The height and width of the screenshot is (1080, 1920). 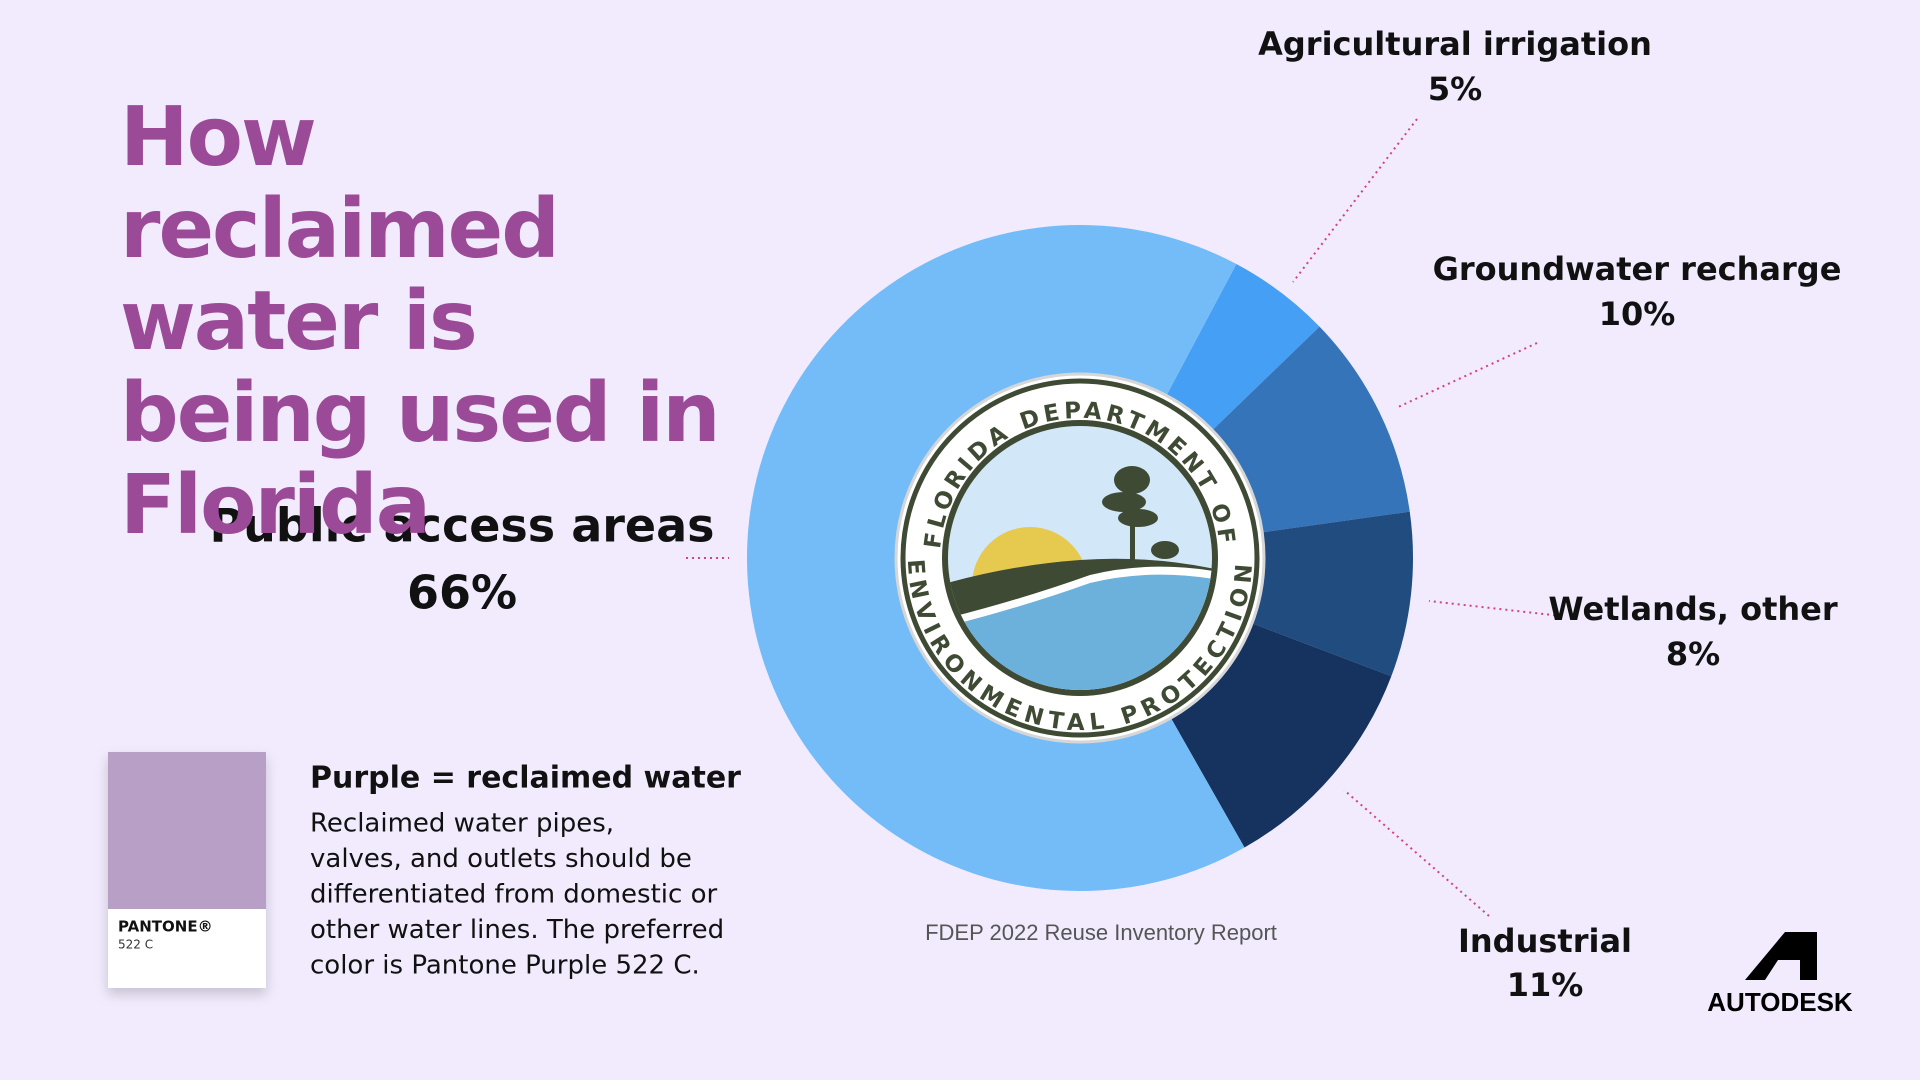 What do you see at coordinates (1545, 941) in the screenshot?
I see `category-label: Industrial` at bounding box center [1545, 941].